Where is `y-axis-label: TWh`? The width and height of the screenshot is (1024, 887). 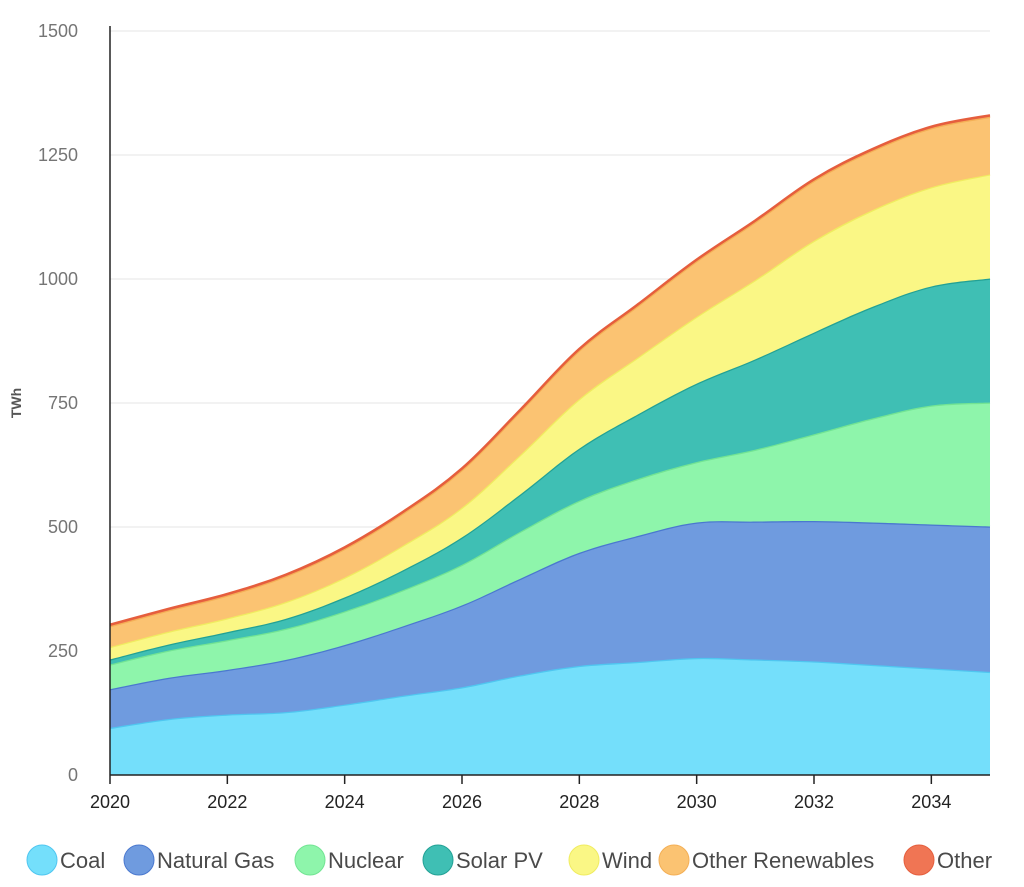
y-axis-label: TWh is located at coordinates (16, 403).